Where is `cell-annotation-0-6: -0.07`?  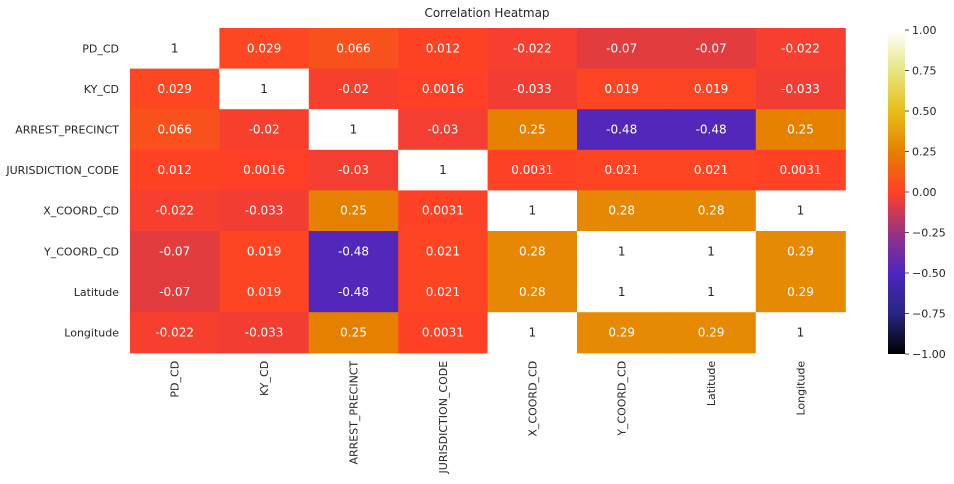 cell-annotation-0-6: -0.07 is located at coordinates (711, 48).